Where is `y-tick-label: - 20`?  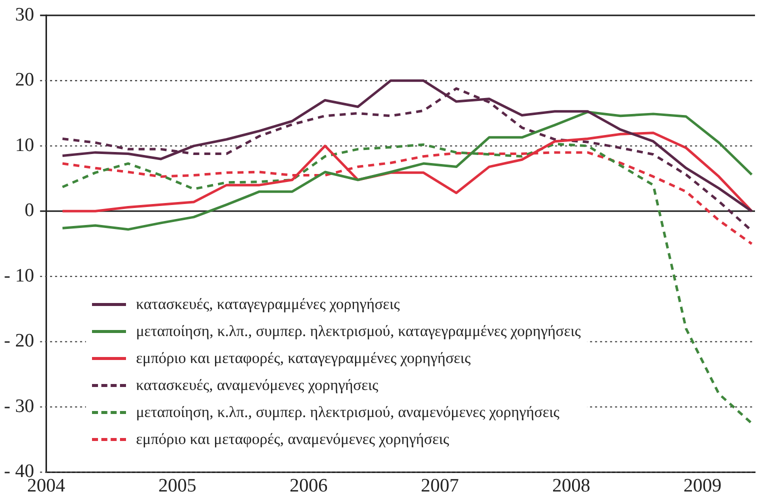 y-tick-label: - 20 is located at coordinates (19, 341).